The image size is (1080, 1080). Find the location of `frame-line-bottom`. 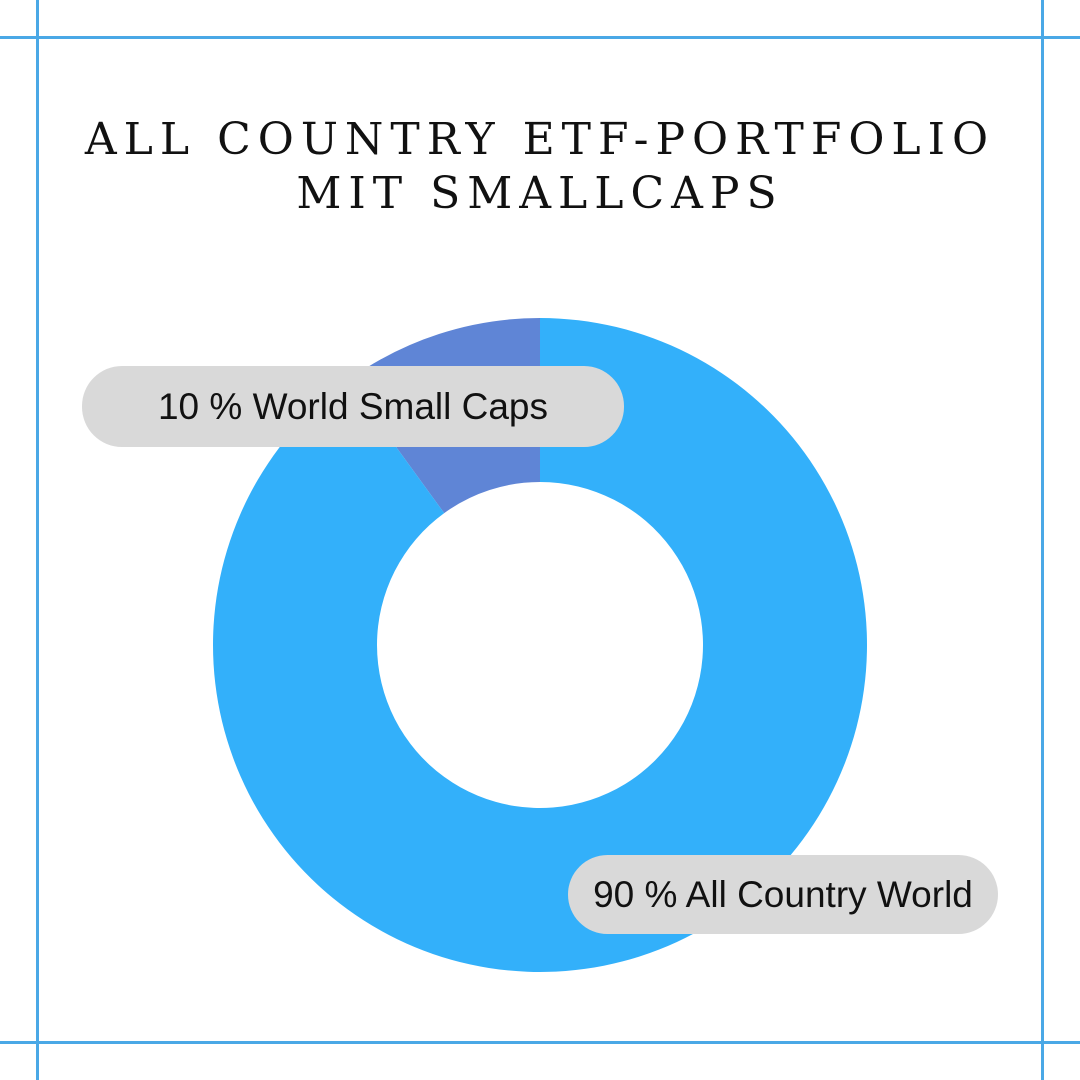

frame-line-bottom is located at coordinates (540, 1042).